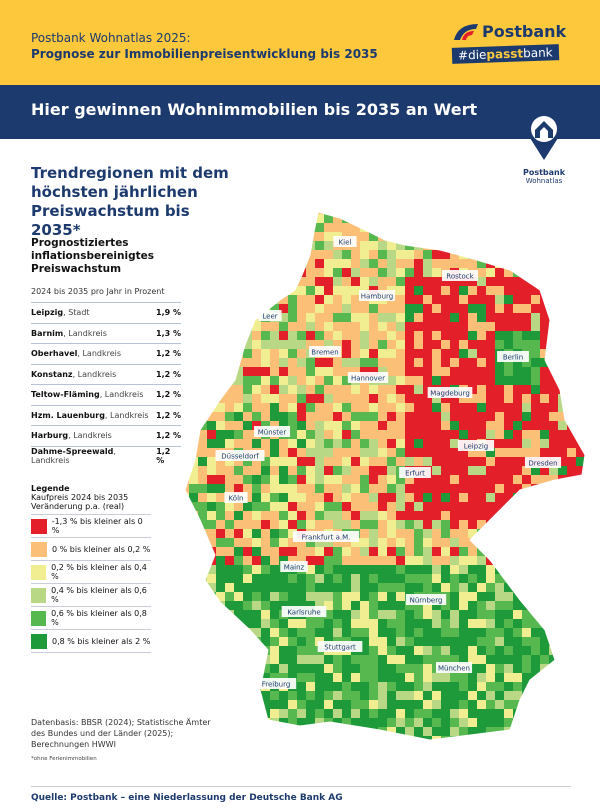  I want to click on legend-swatch, so click(39, 595).